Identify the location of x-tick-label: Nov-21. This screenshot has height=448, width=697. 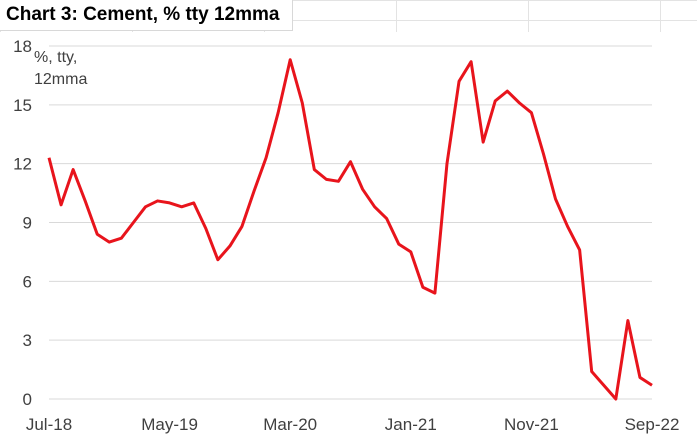
(531, 424).